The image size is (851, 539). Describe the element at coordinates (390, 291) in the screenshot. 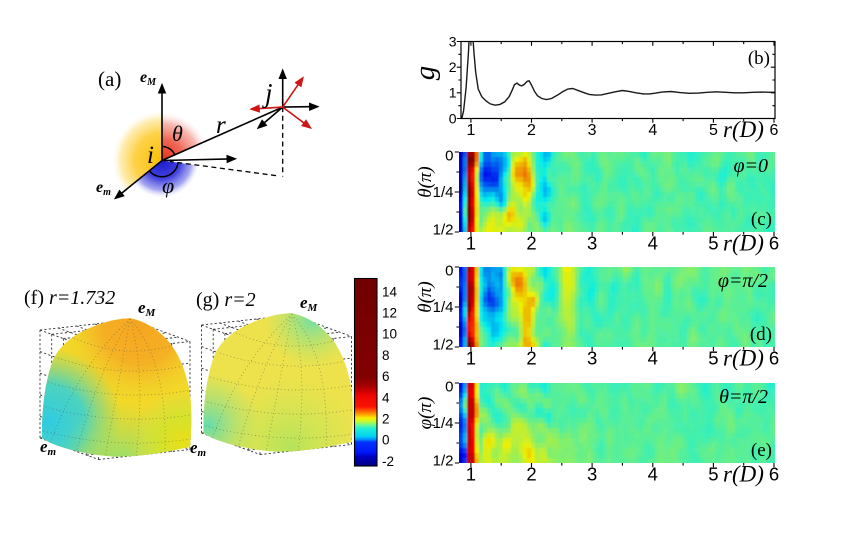

I see `svg-text: 14` at that location.